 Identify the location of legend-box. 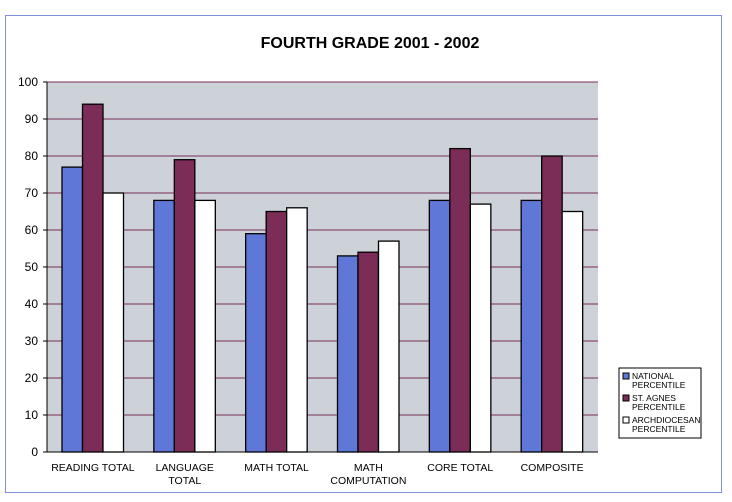
(660, 403).